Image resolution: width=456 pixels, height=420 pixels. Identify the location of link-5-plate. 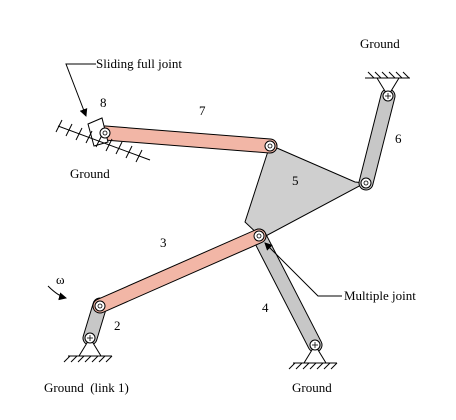
(305, 191).